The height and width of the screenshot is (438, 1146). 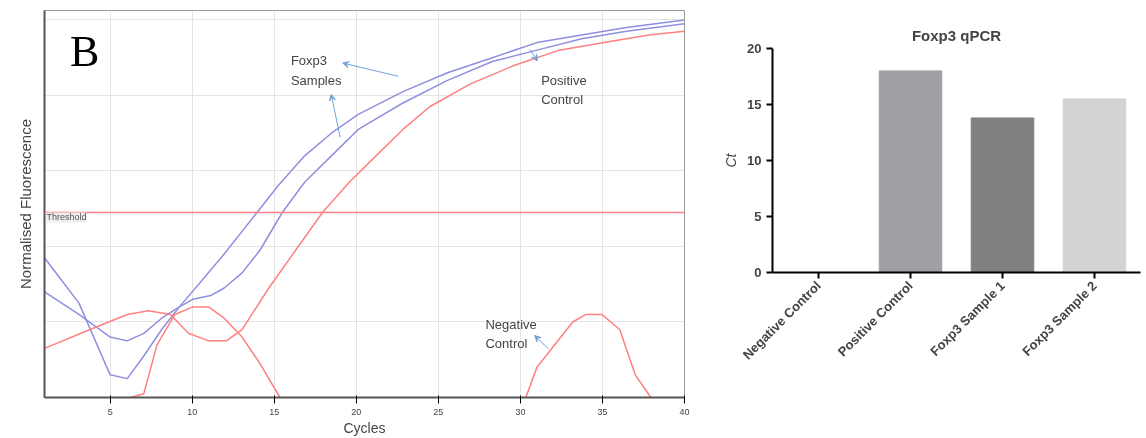 I want to click on y-tick-label: 0, so click(x=758, y=272).